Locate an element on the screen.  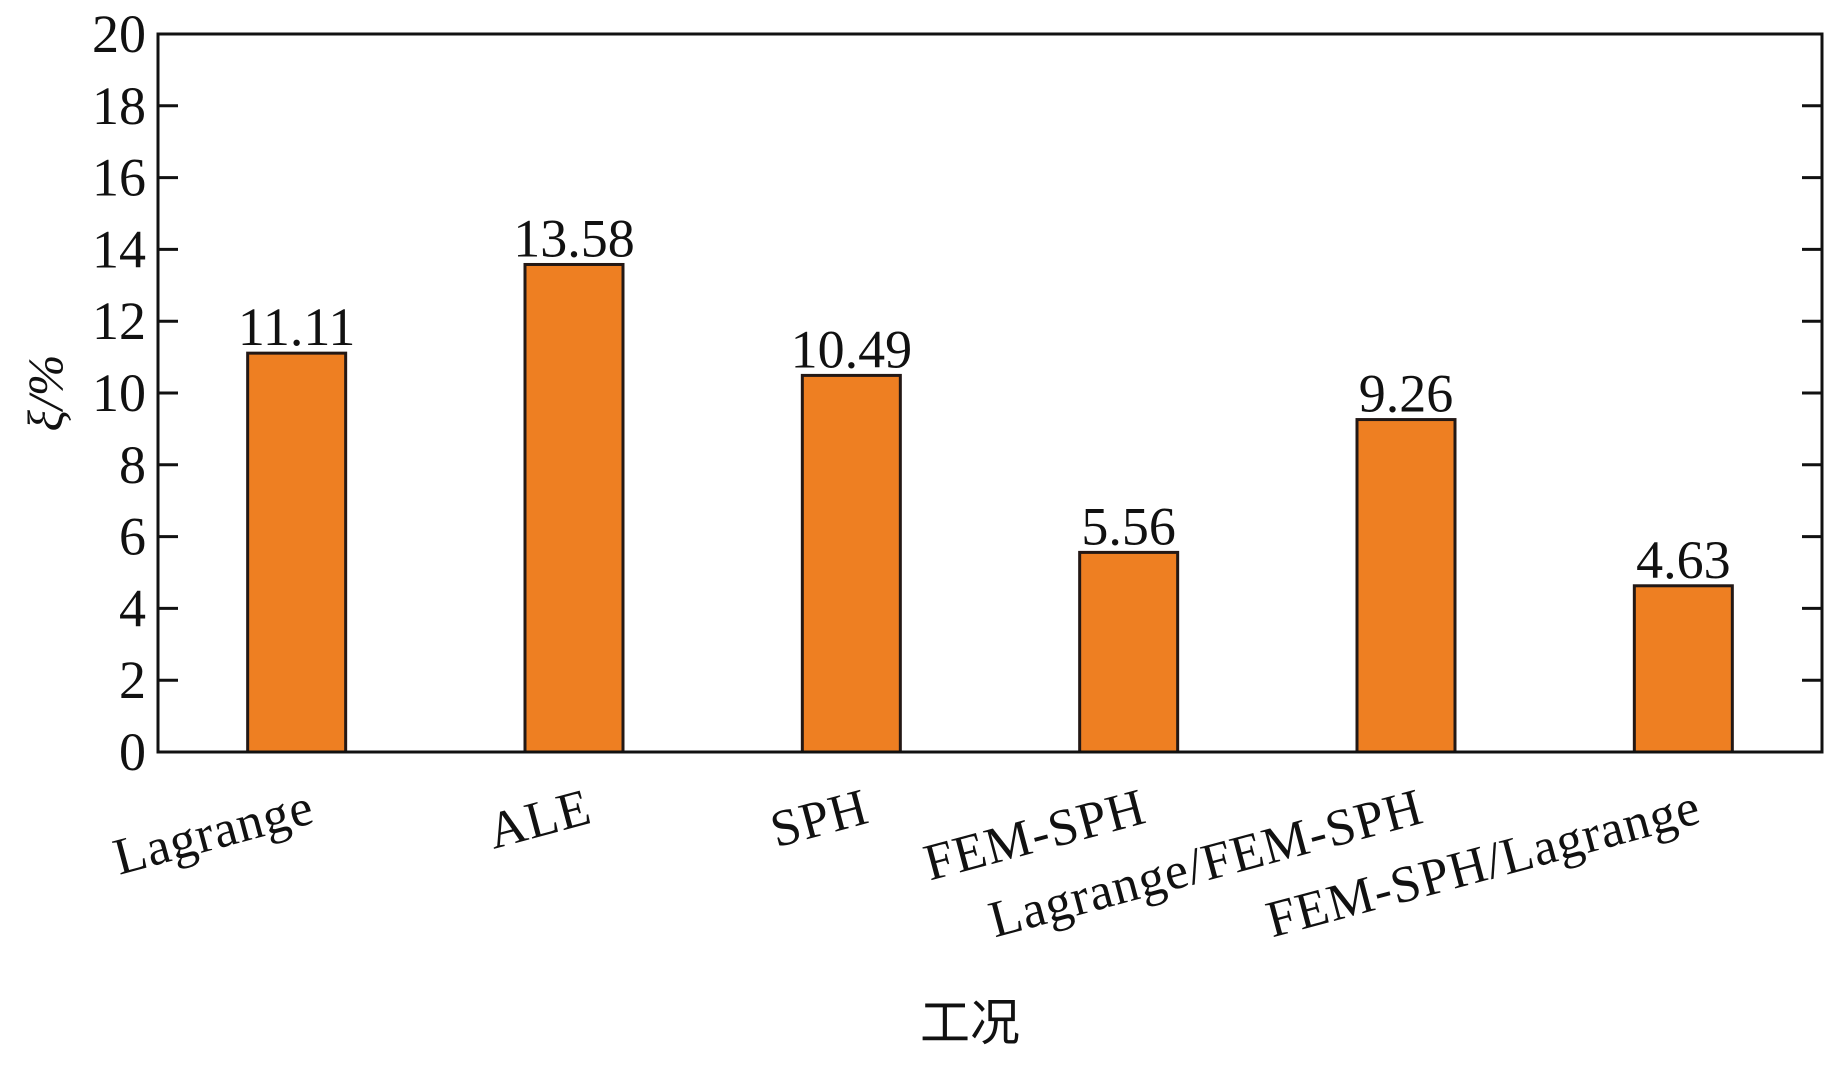
bar-sph is located at coordinates (851, 563).